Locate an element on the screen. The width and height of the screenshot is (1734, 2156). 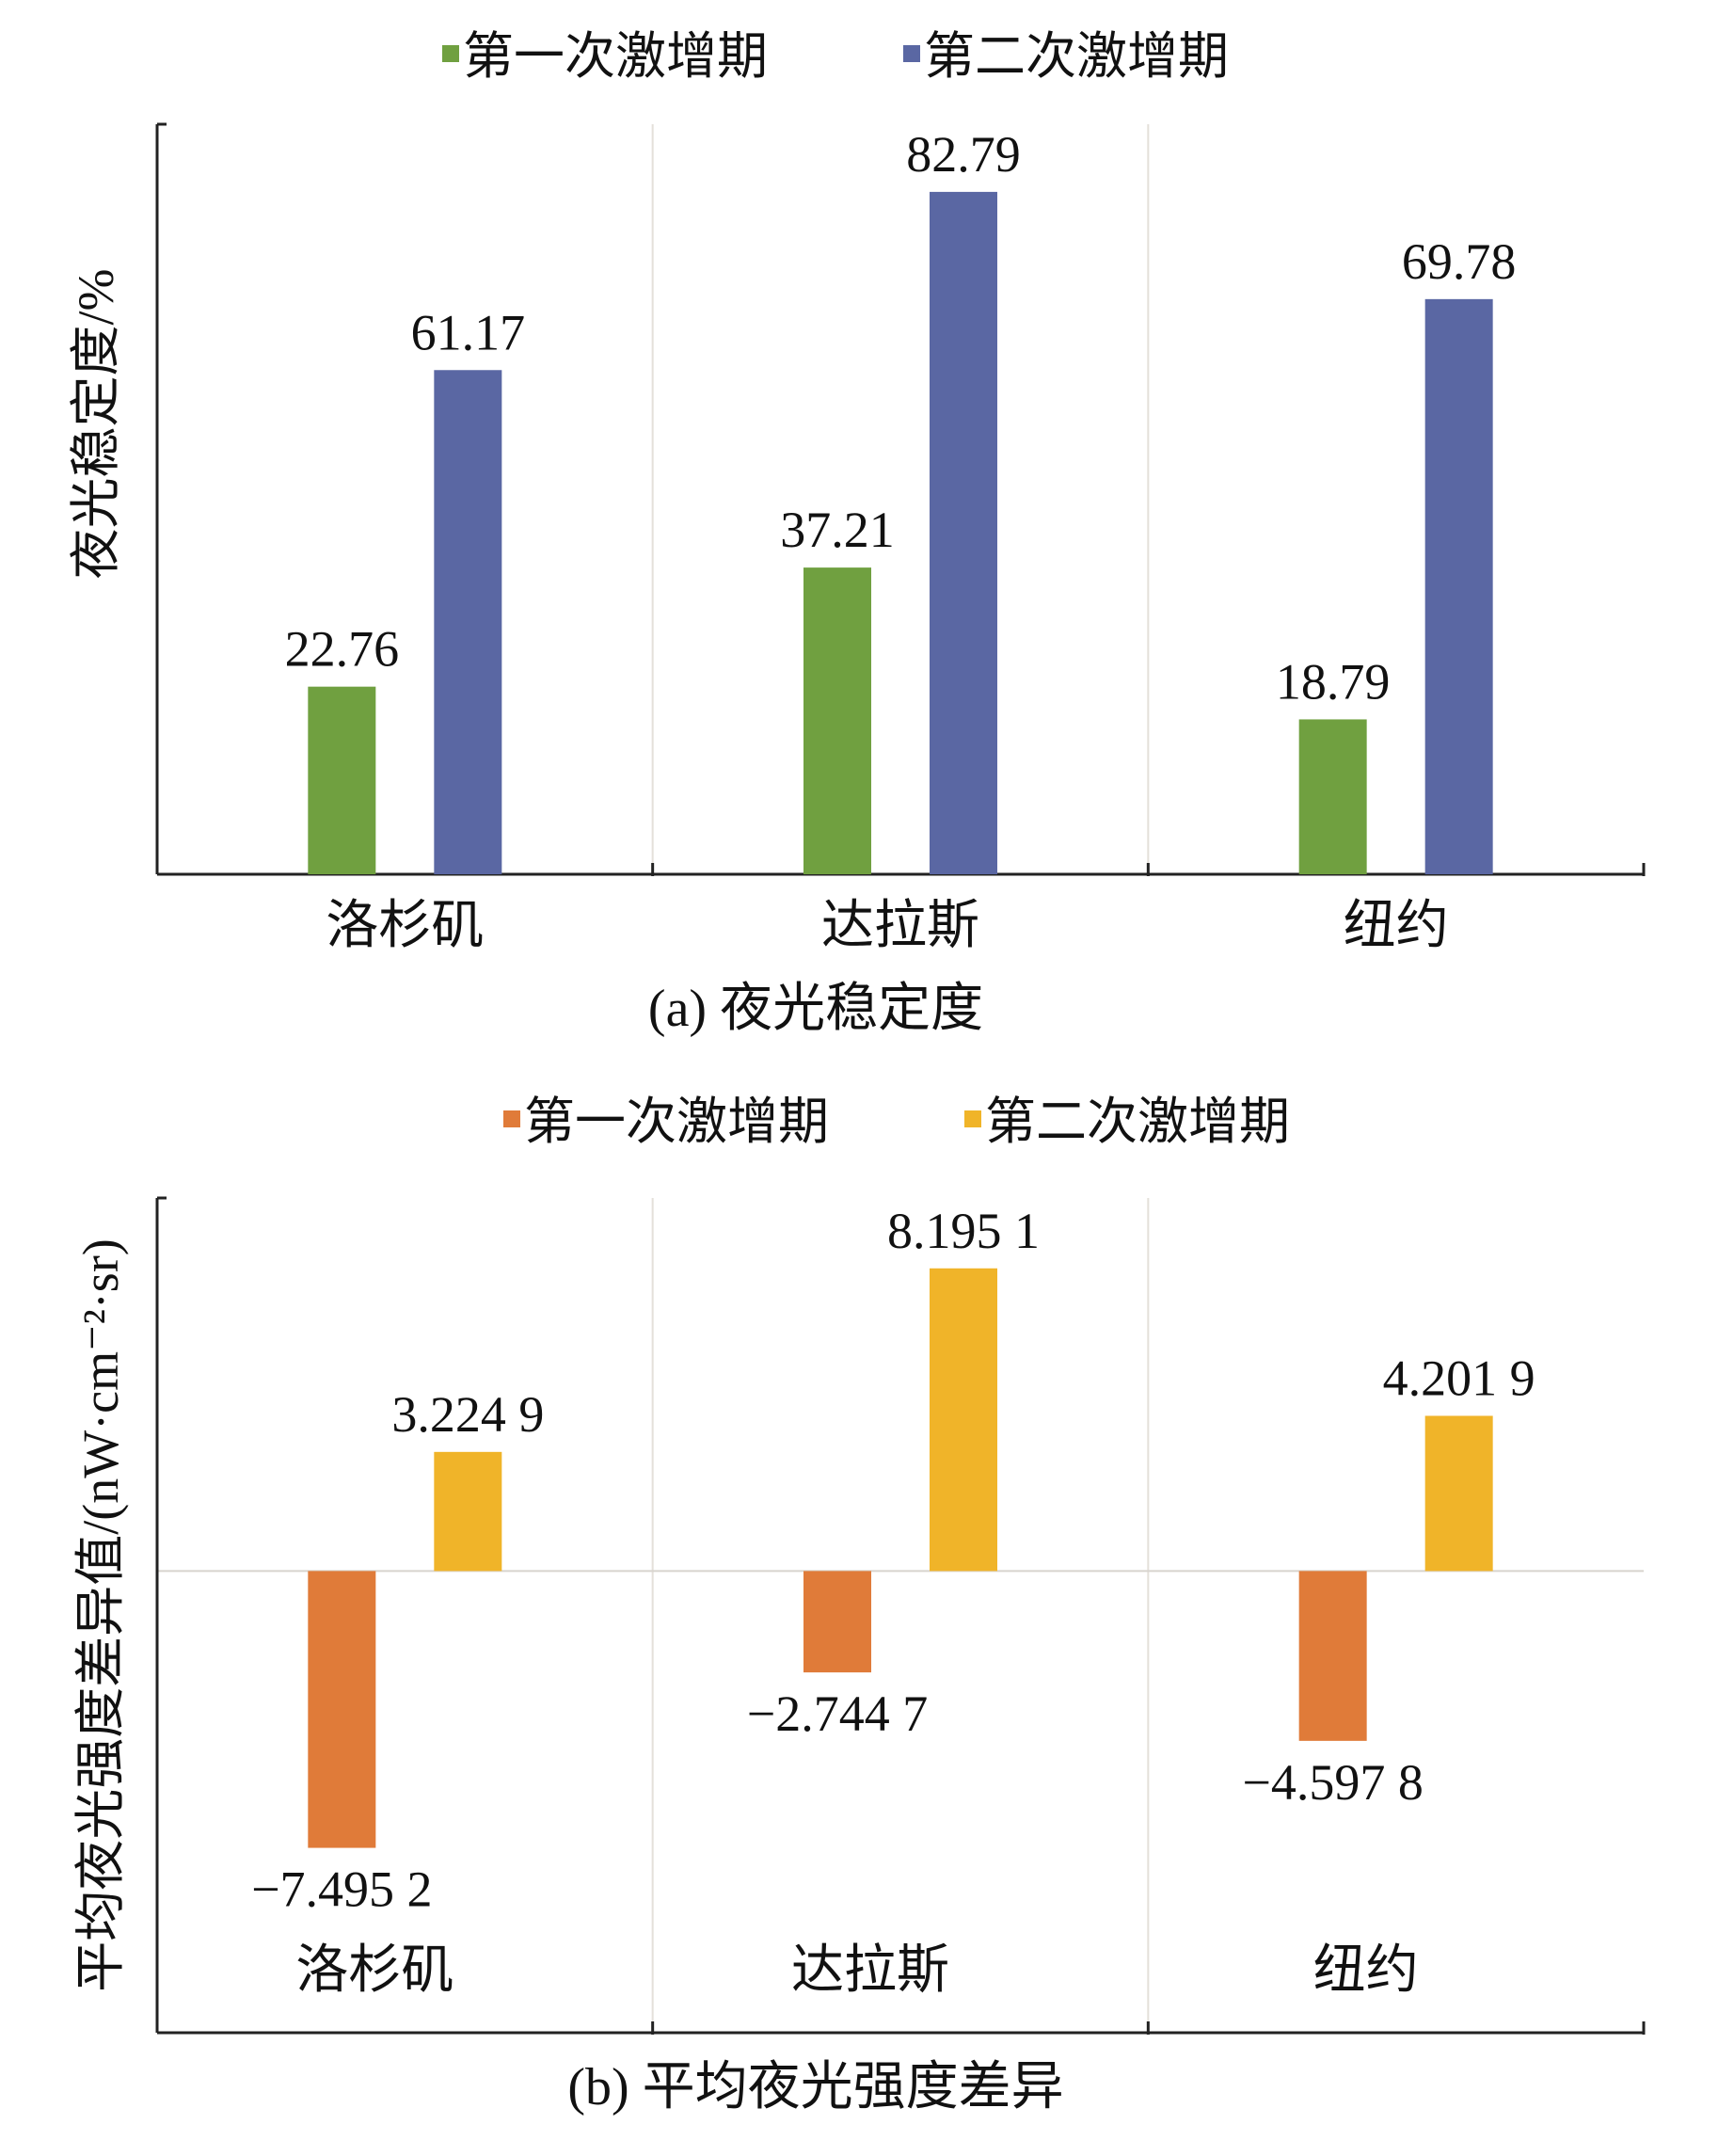
data-label: 4.201 9 is located at coordinates (1459, 1377).